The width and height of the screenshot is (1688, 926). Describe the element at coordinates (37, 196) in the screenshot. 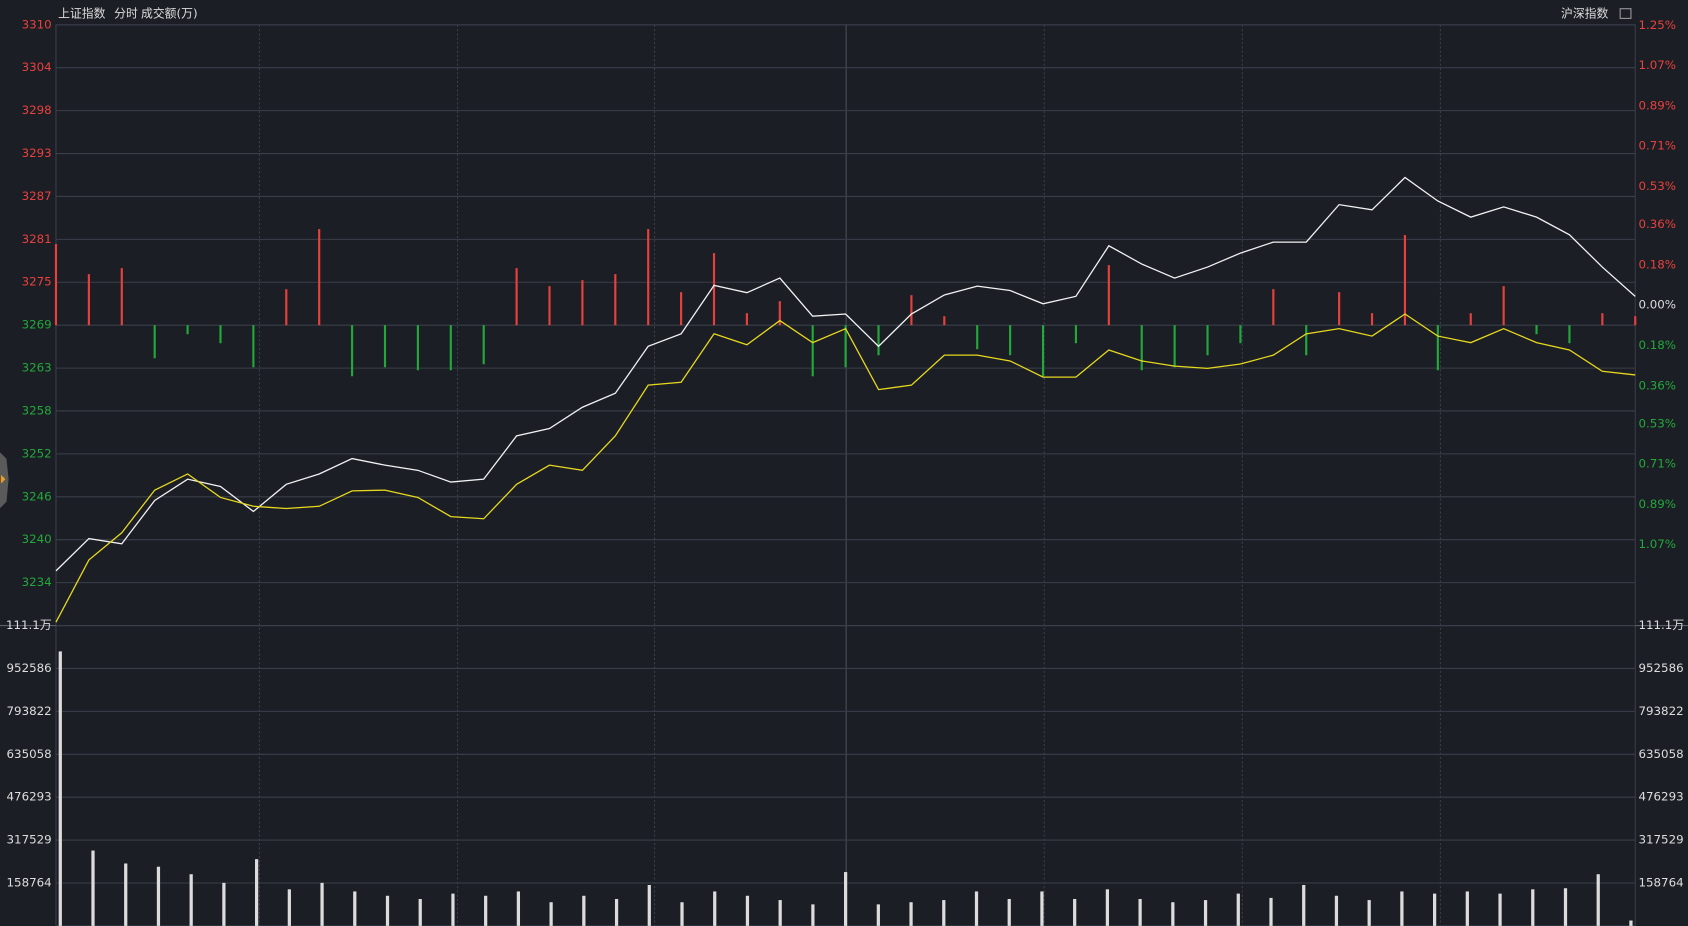

I see `y-tick-label: 3287` at that location.